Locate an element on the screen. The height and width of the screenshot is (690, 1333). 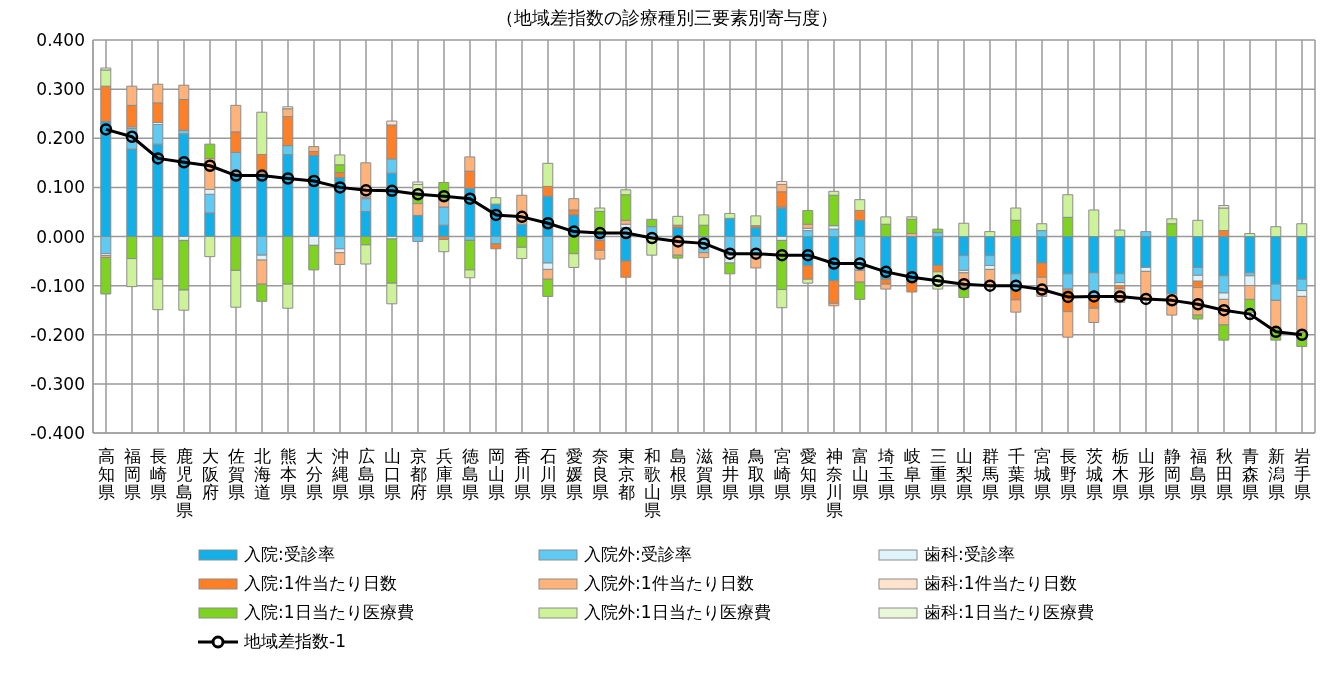
legend-label: 歯科:1件当たり日数 is located at coordinates (1000, 583).